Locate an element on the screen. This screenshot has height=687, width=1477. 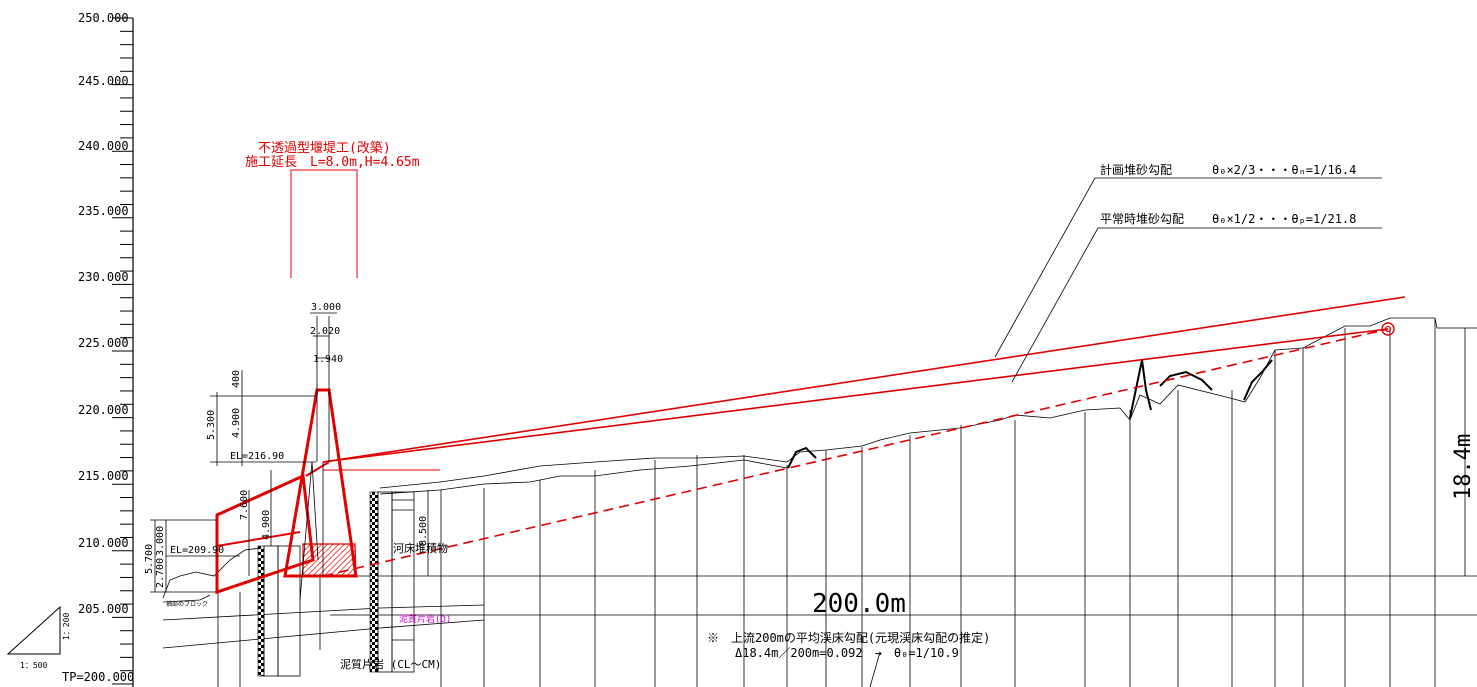
normal-gradient-line is located at coordinates (855, 395).